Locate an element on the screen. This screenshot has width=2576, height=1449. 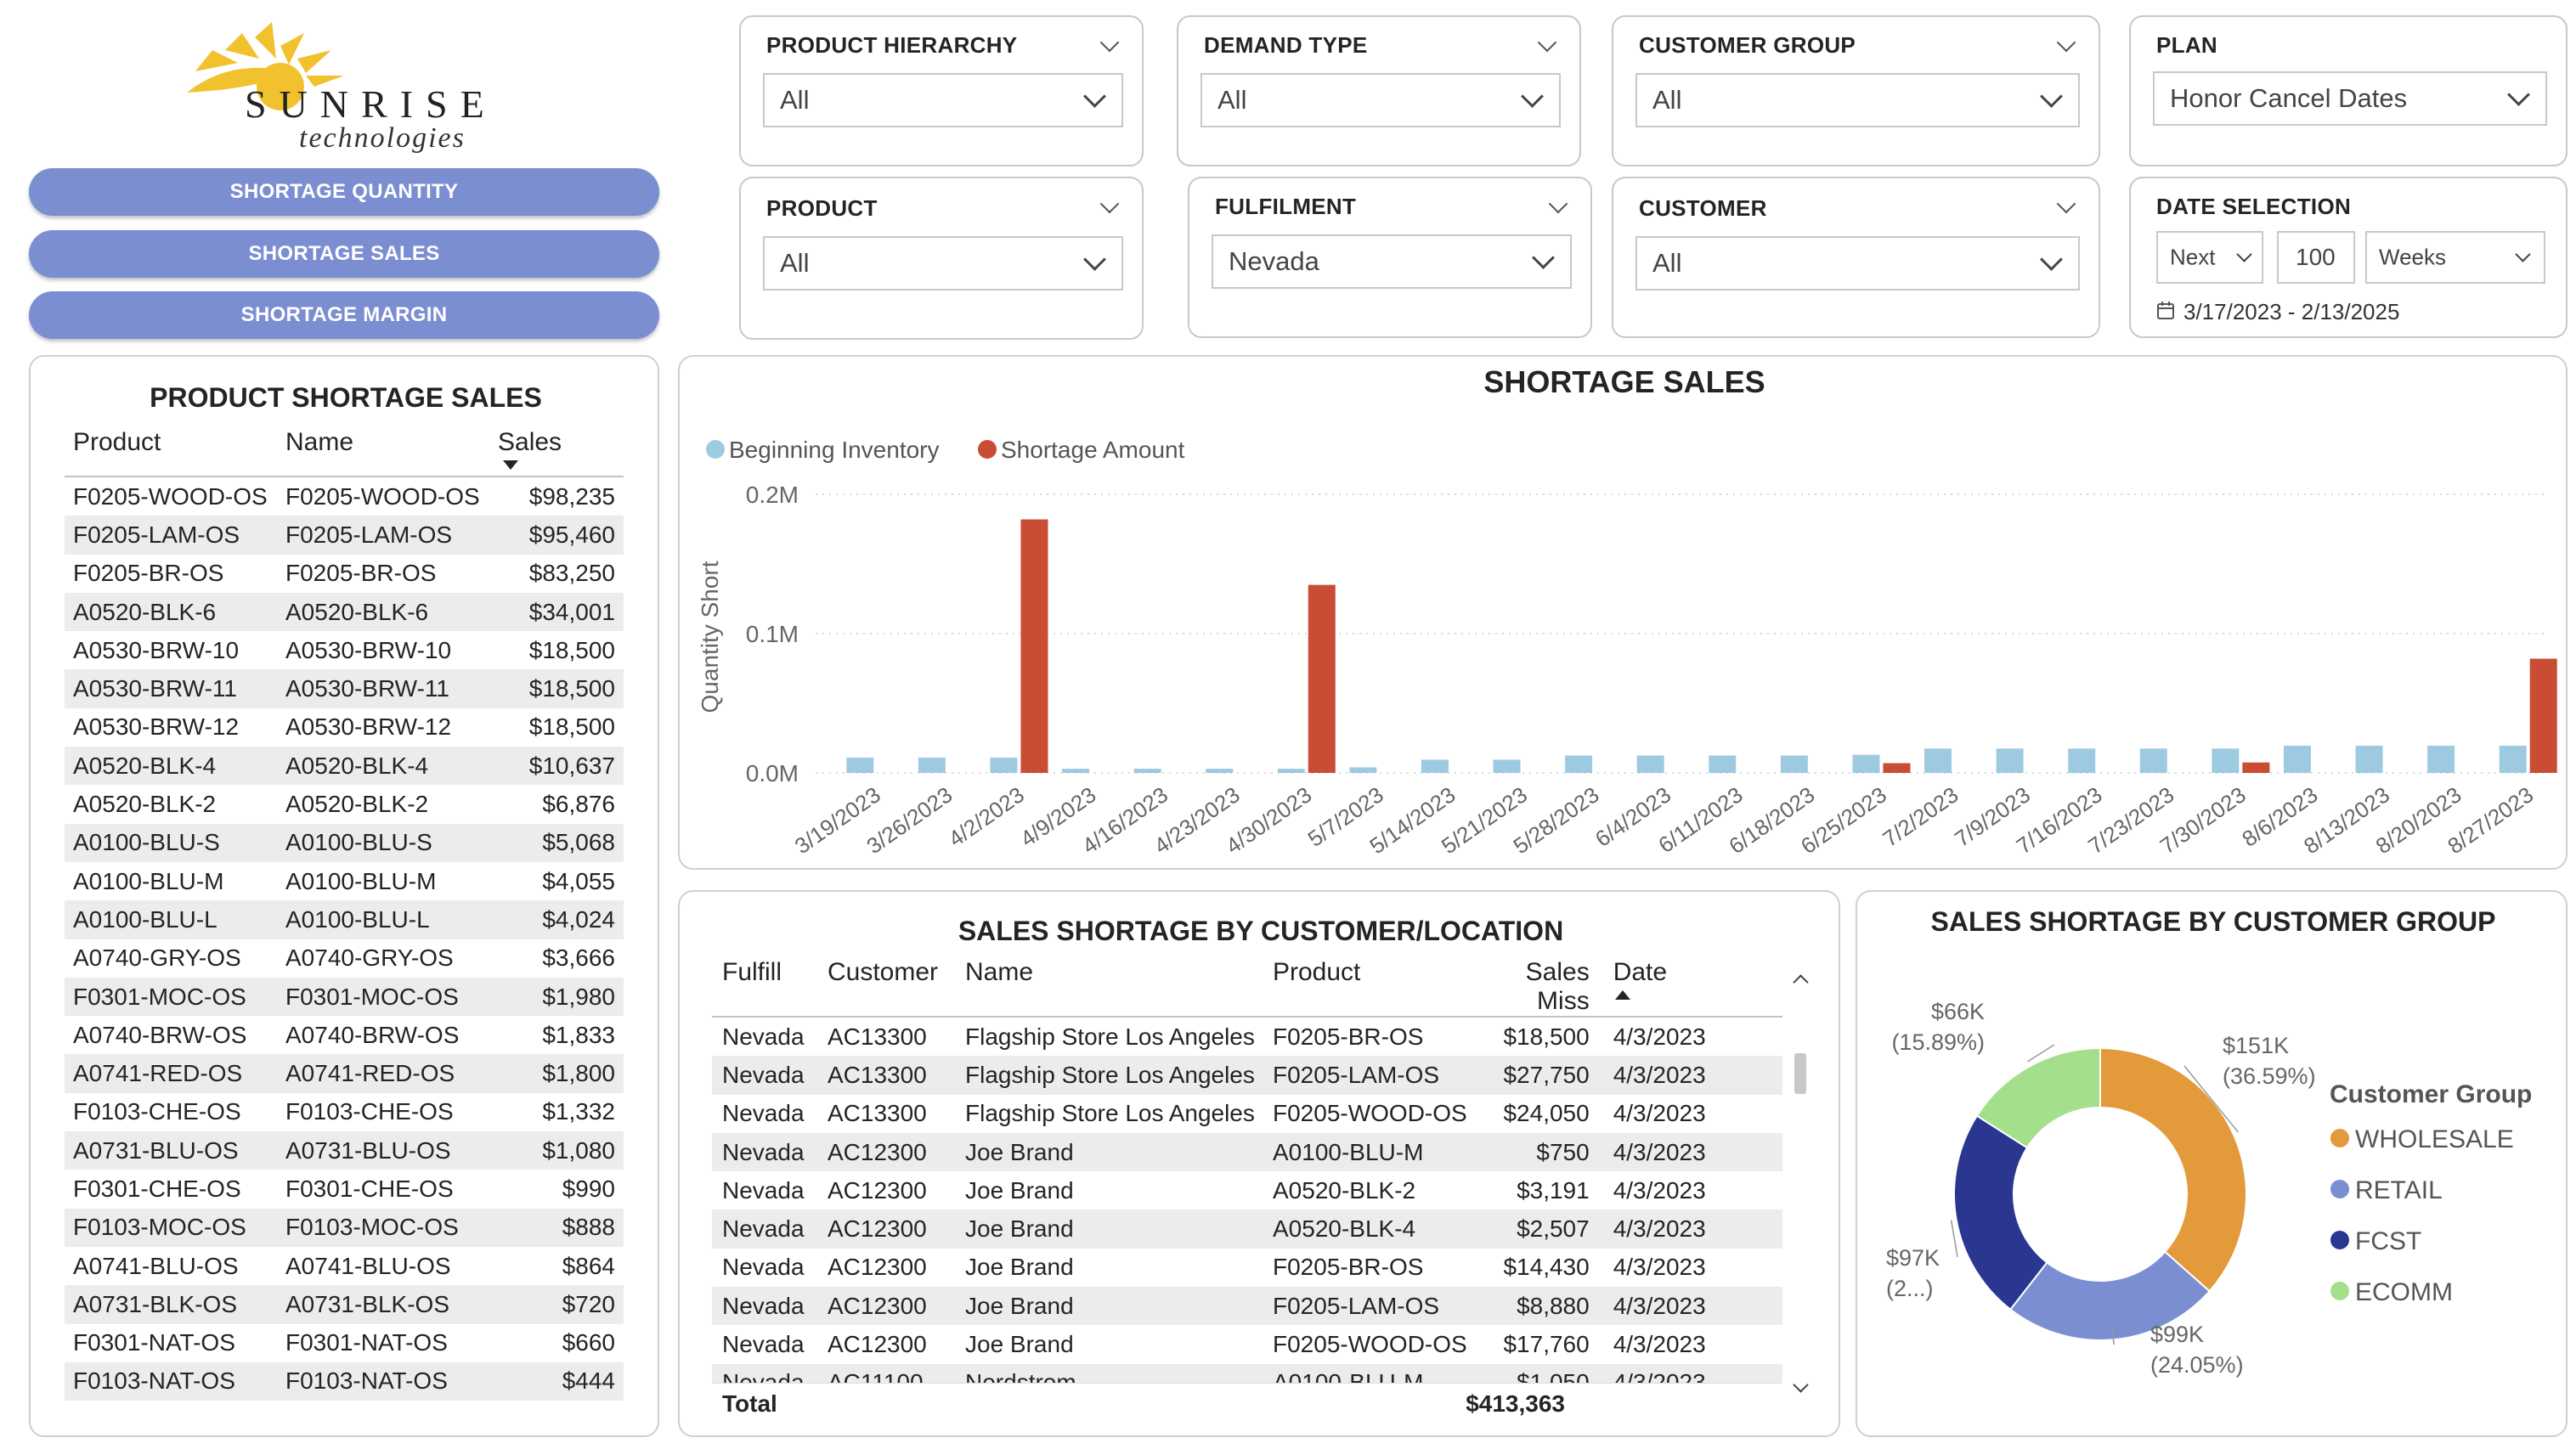
scroll-thumb is located at coordinates (1800, 1073).